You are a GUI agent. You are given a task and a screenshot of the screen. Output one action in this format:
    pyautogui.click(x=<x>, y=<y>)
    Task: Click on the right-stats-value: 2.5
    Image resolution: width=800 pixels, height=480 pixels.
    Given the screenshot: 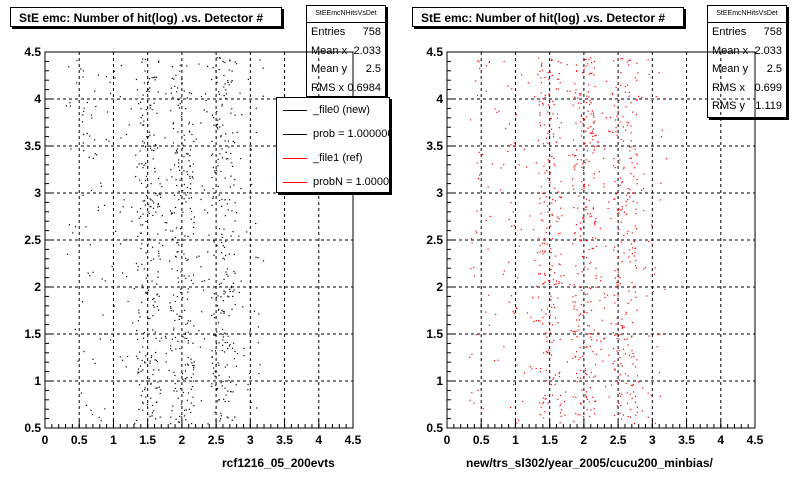 What is the action you would take?
    pyautogui.click(x=774, y=69)
    